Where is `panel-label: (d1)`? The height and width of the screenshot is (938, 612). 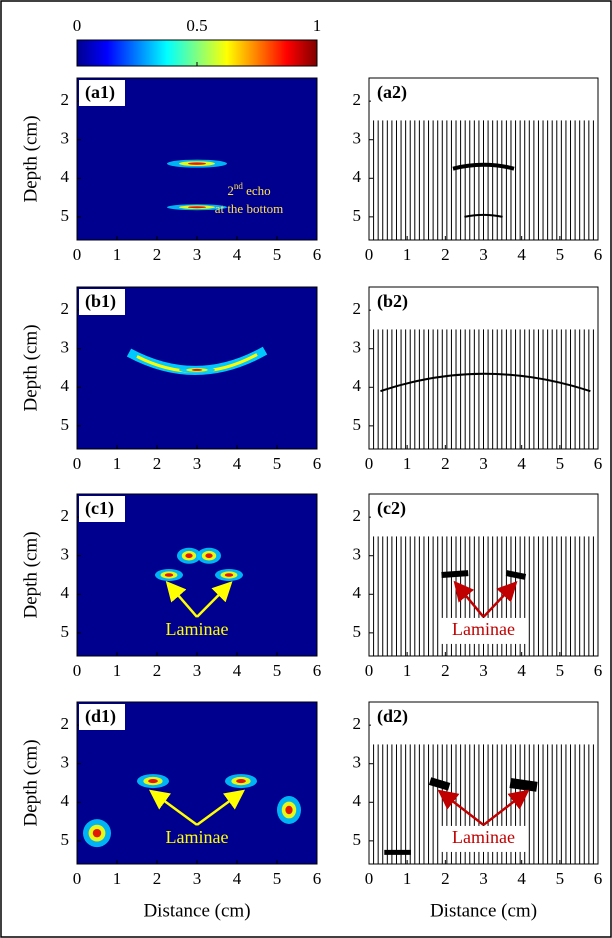
panel-label: (d1) is located at coordinates (100, 716).